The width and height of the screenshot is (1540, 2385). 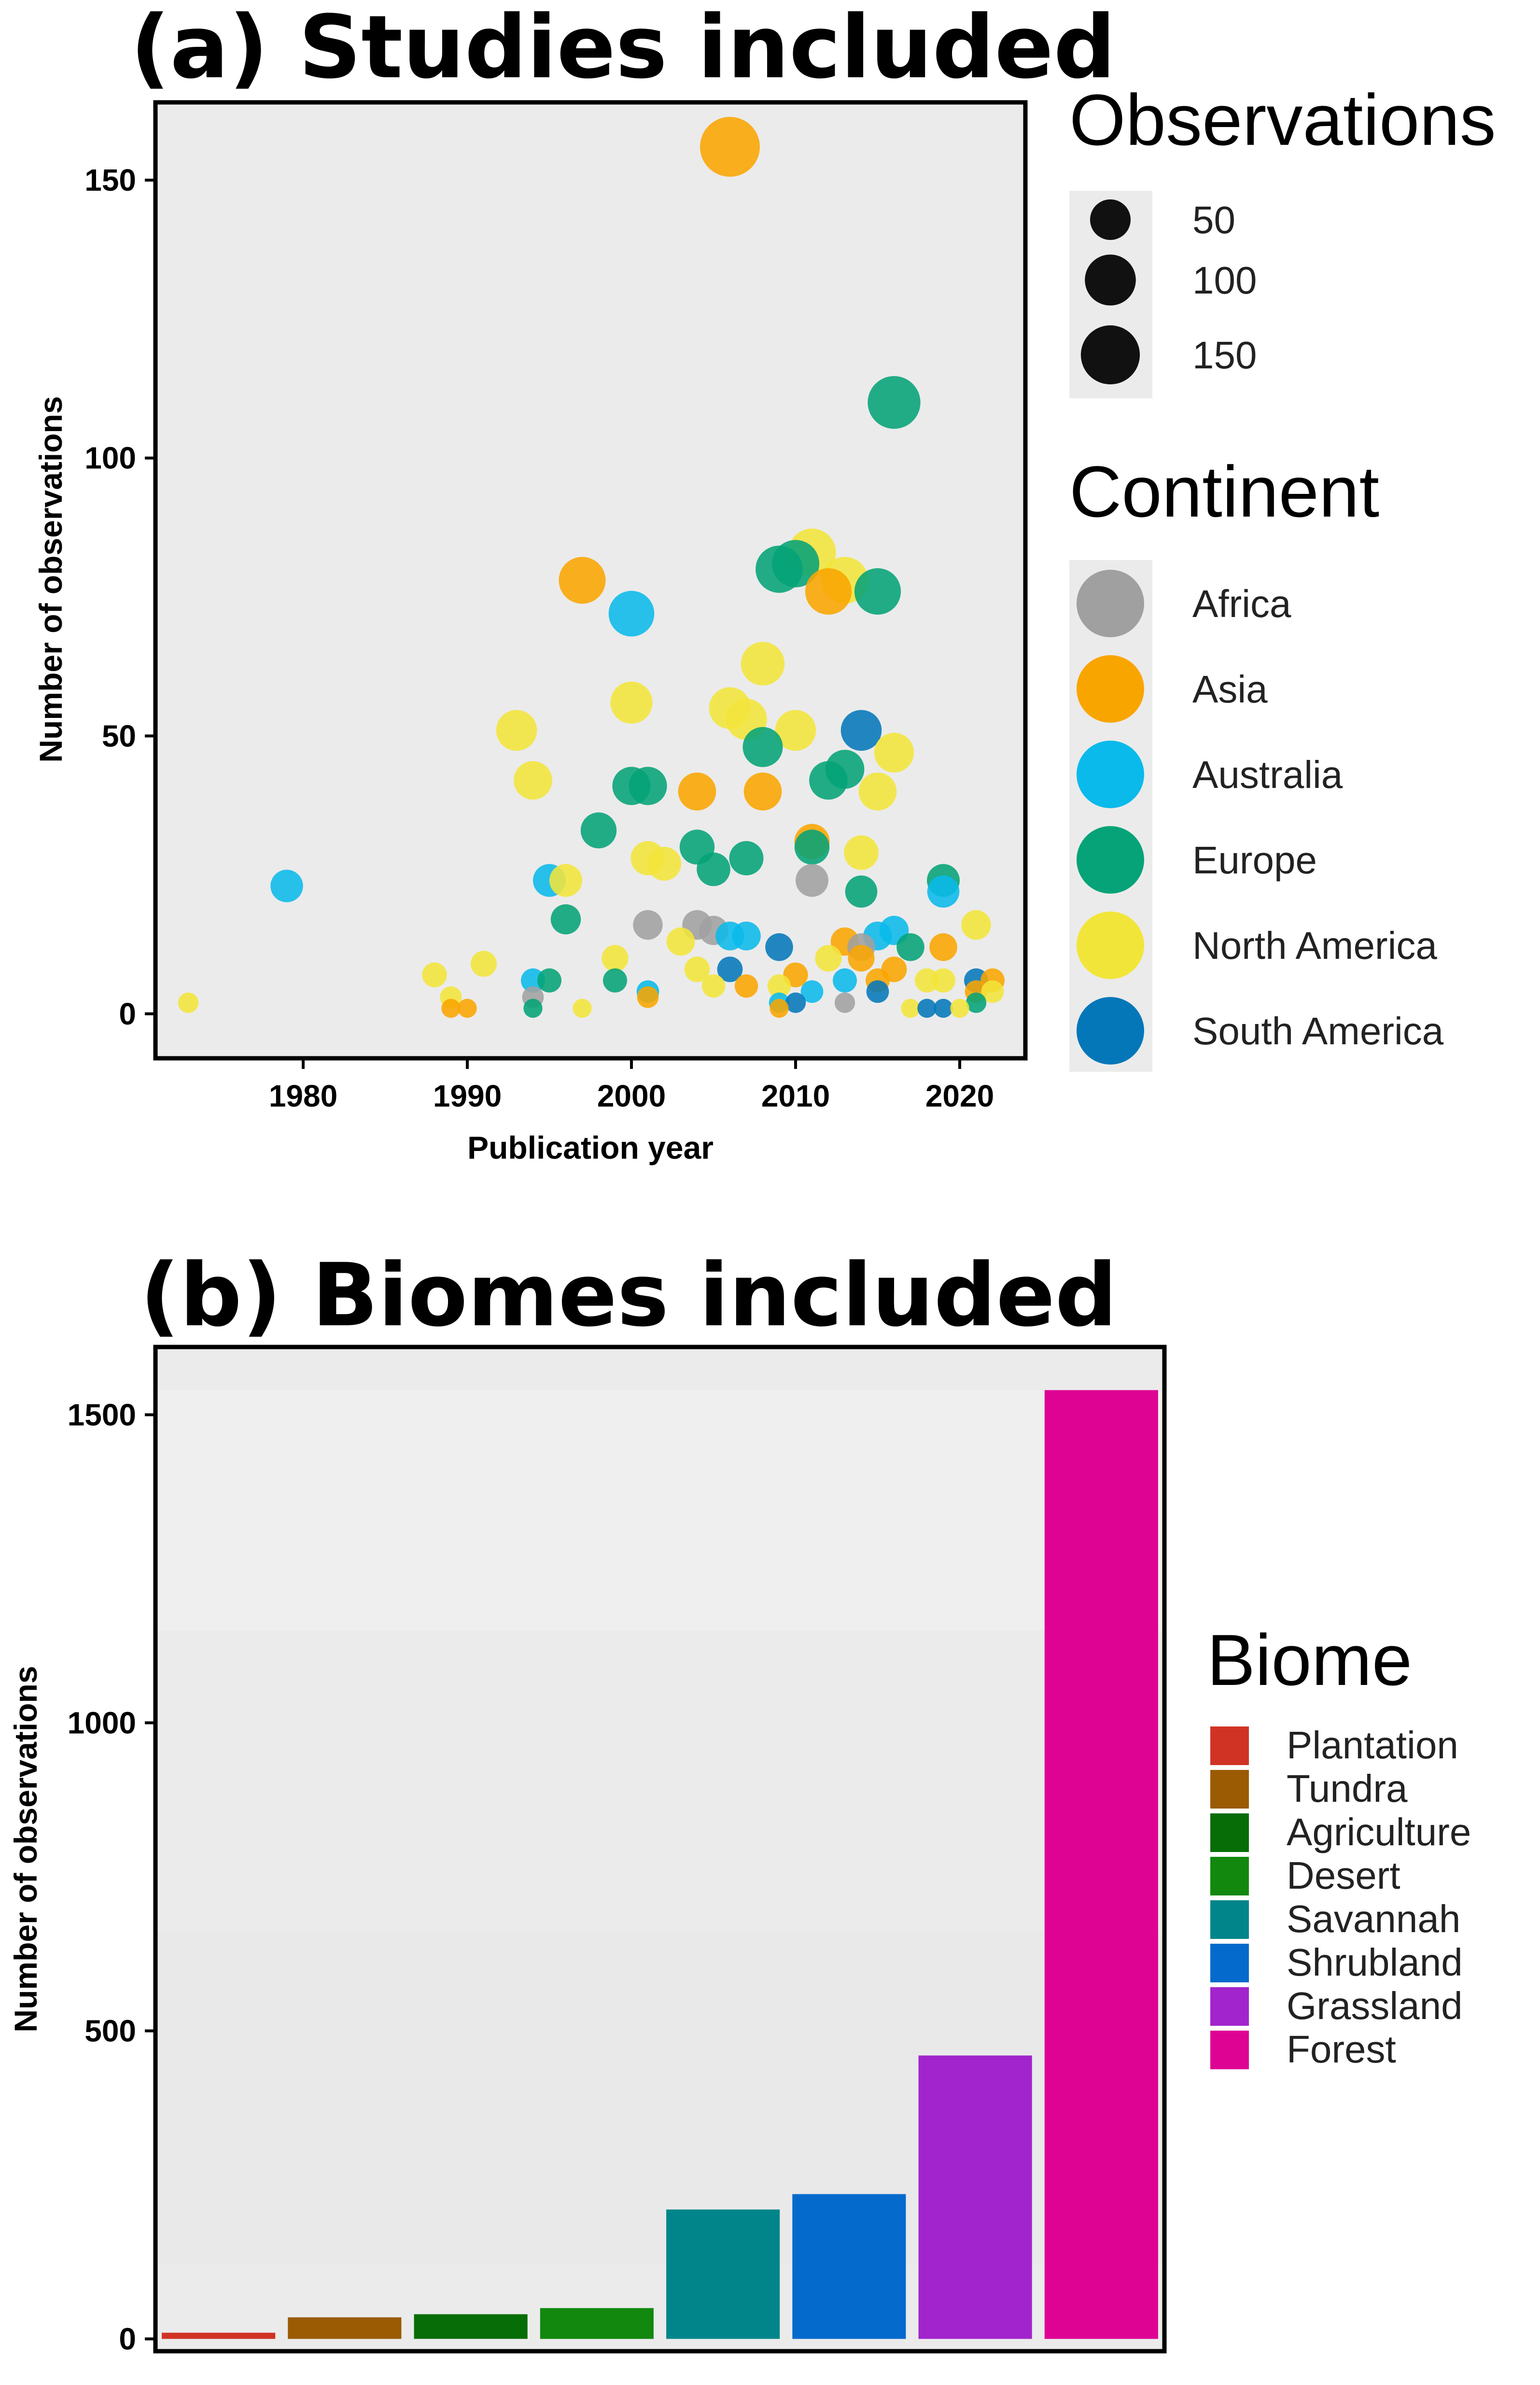 I want to click on biome-legend-label: Agriculture, so click(x=1379, y=1831).